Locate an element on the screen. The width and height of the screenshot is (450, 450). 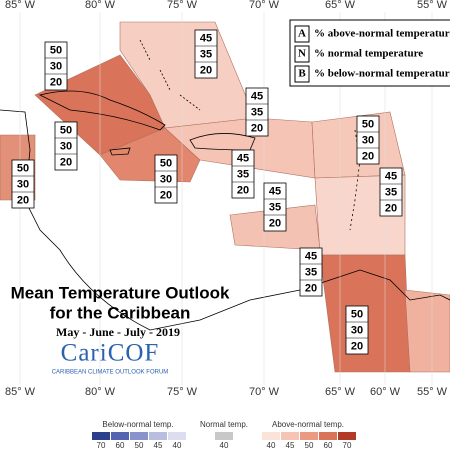
lon-label: 60° W is located at coordinates (385, 392).